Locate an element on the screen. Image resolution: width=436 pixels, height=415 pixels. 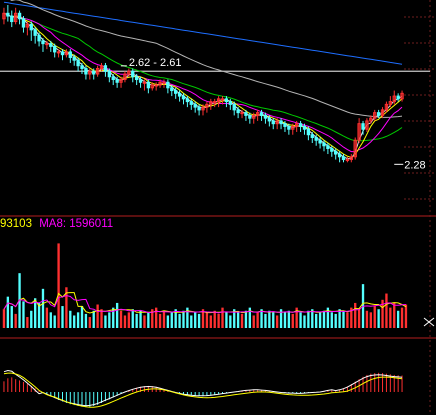
volume-ma-magenta is located at coordinates (205, 304).